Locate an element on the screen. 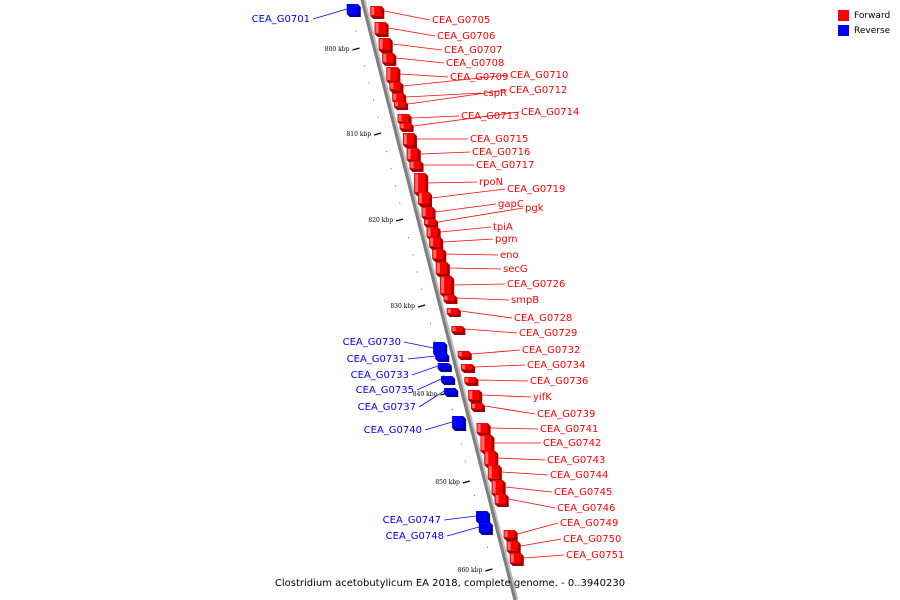 The width and height of the screenshot is (900, 600). gene-CEA_G0741 is located at coordinates (483, 429).